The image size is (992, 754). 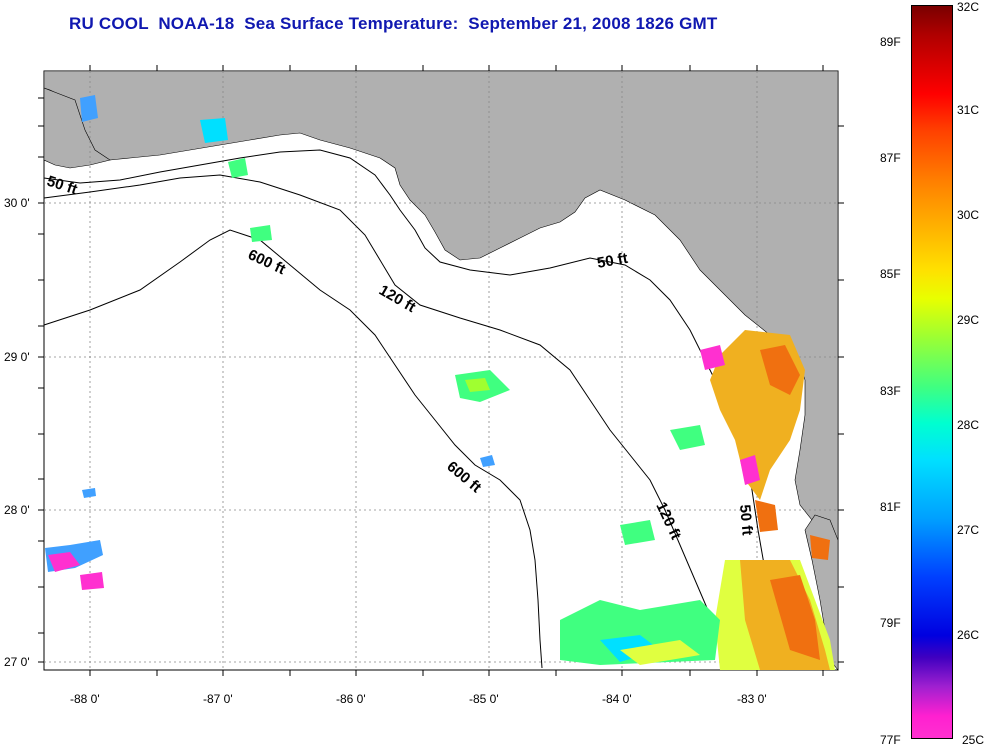 I want to click on colorbar-fahrenheit-label: 81F, so click(x=890, y=507).